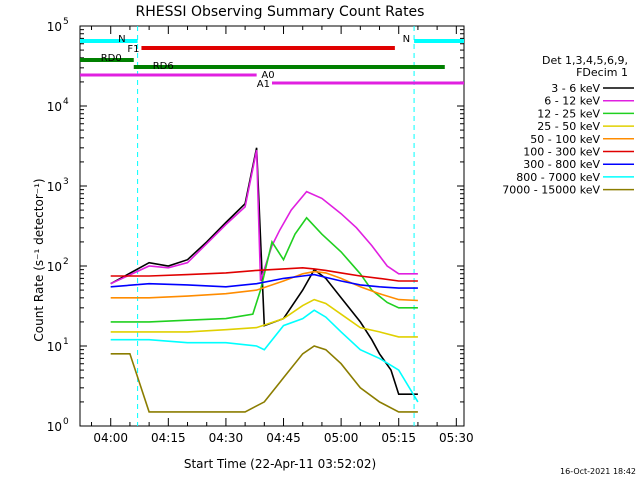  What do you see at coordinates (558, 177) in the screenshot?
I see `legend-entry: 800 - 7000 keV` at bounding box center [558, 177].